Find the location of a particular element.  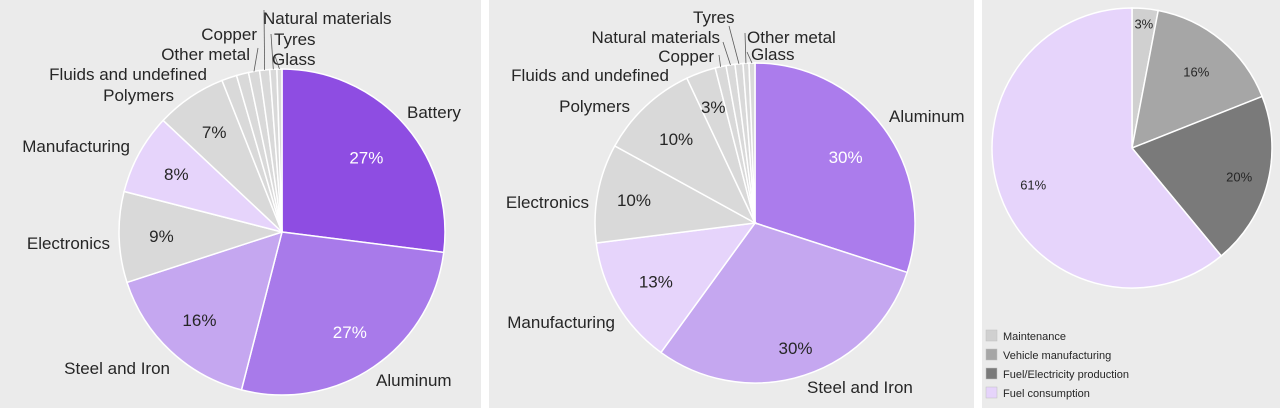

leader-line-other-metal is located at coordinates (745, 48).